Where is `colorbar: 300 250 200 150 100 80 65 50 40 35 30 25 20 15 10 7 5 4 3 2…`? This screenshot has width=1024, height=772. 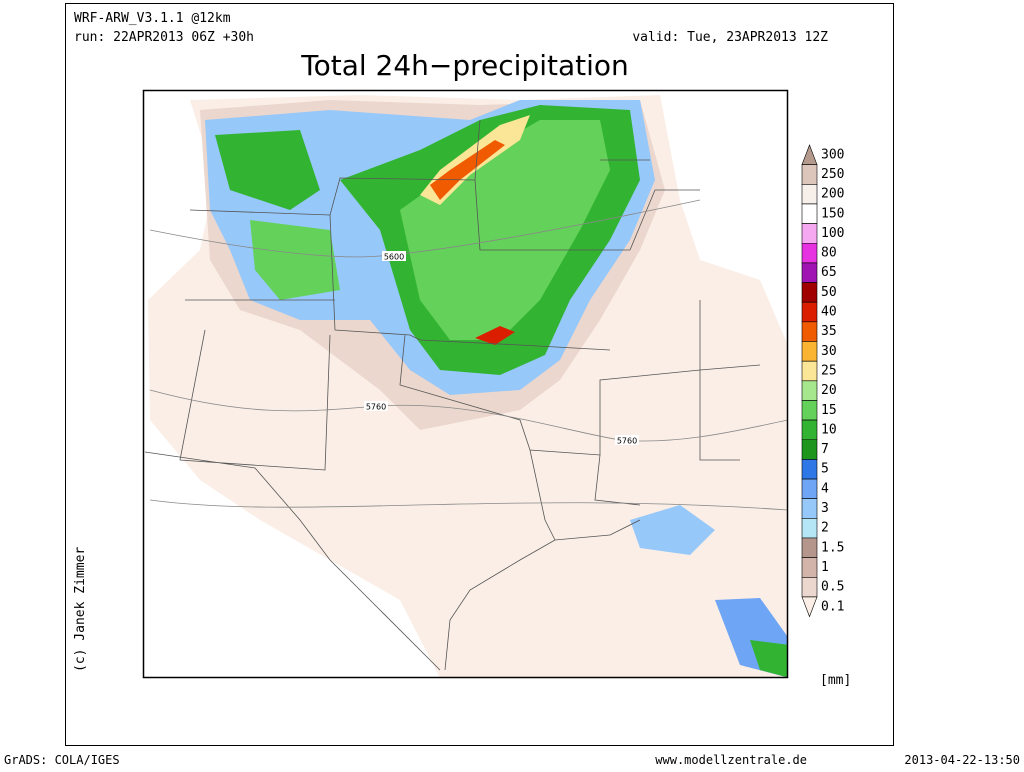 colorbar: 300 250 200 150 100 80 65 50 40 35 30 25 20 15 10 7 5 4 3 2… is located at coordinates (822, 381).